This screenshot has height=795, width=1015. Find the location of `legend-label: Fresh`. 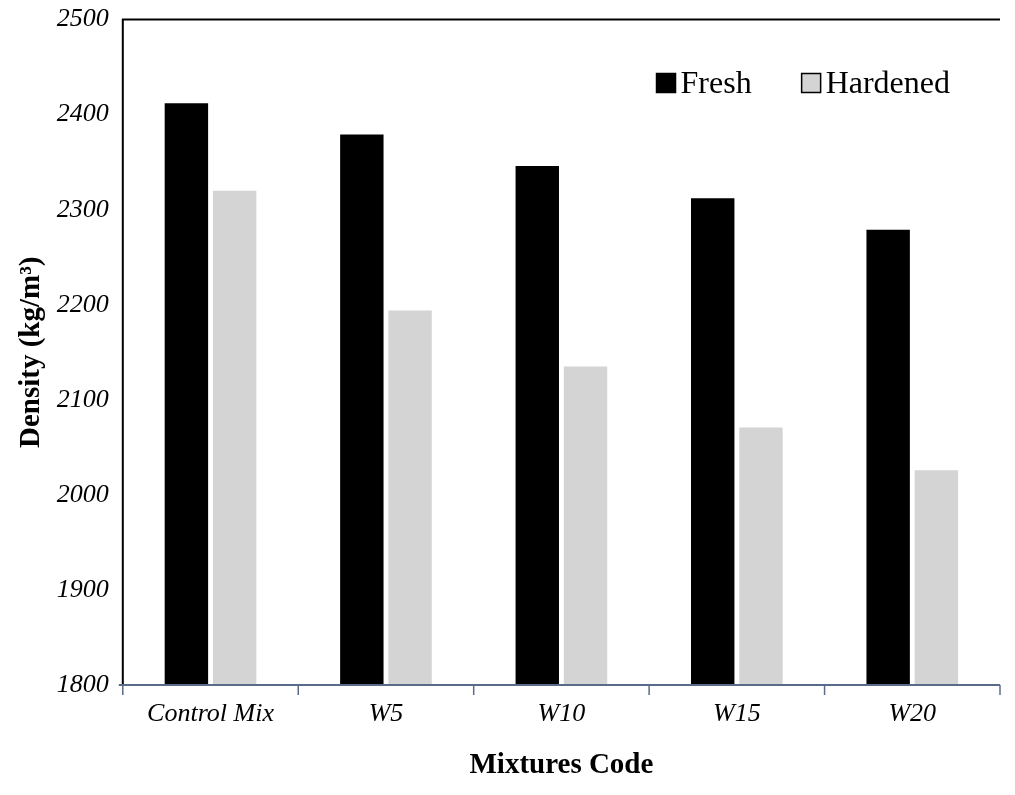

legend-label: Fresh is located at coordinates (716, 82).